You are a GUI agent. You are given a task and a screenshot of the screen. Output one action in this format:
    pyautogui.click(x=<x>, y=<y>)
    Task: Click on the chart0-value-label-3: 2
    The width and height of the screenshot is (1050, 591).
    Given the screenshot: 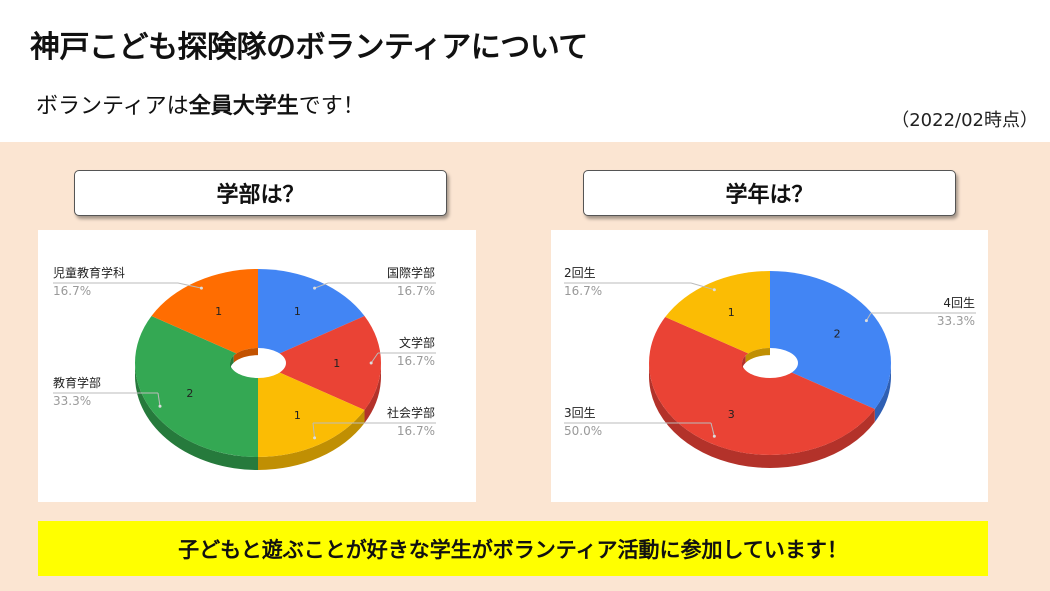 What is the action you would take?
    pyautogui.click(x=189, y=393)
    